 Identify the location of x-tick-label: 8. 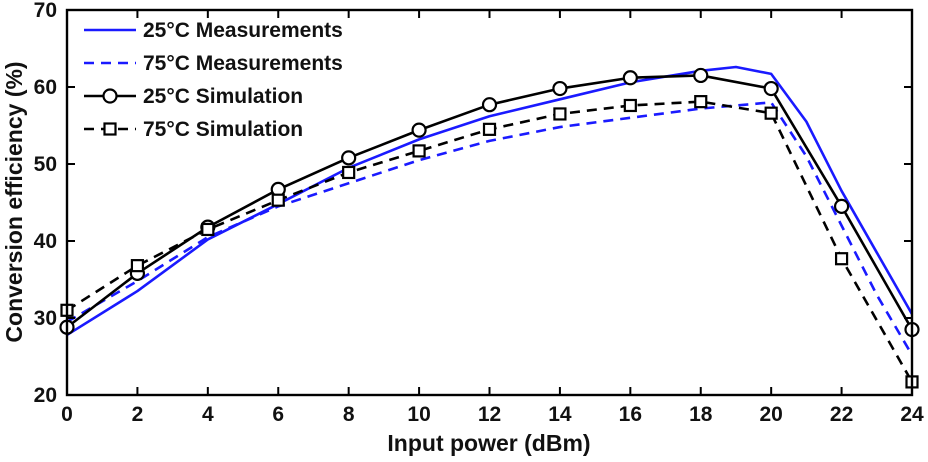
(349, 414).